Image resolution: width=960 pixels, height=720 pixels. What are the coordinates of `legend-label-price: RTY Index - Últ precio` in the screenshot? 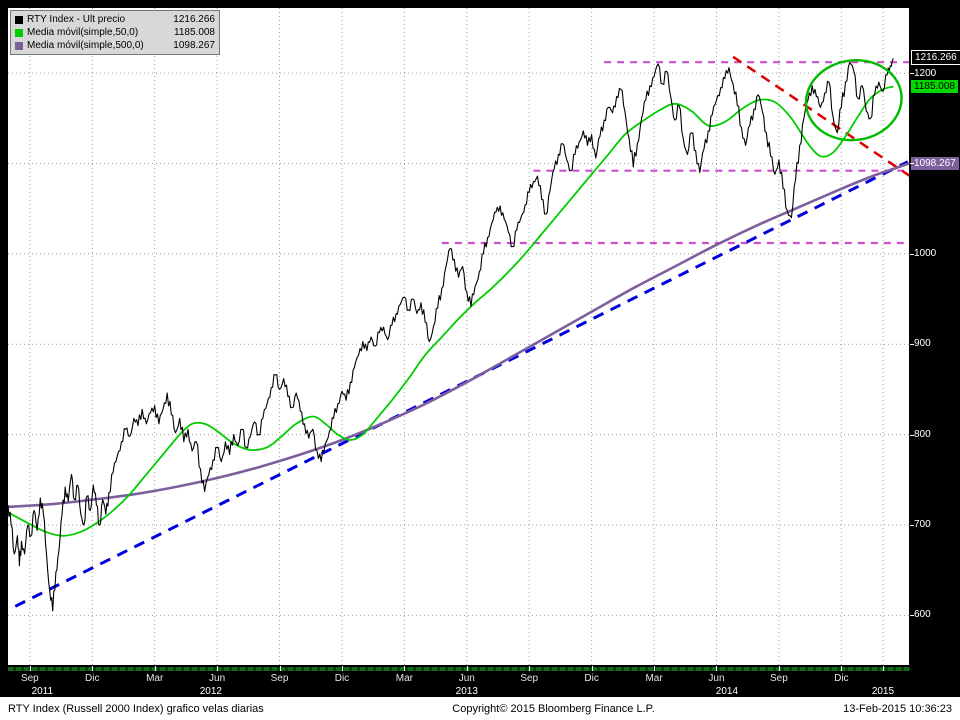 It's located at (76, 19).